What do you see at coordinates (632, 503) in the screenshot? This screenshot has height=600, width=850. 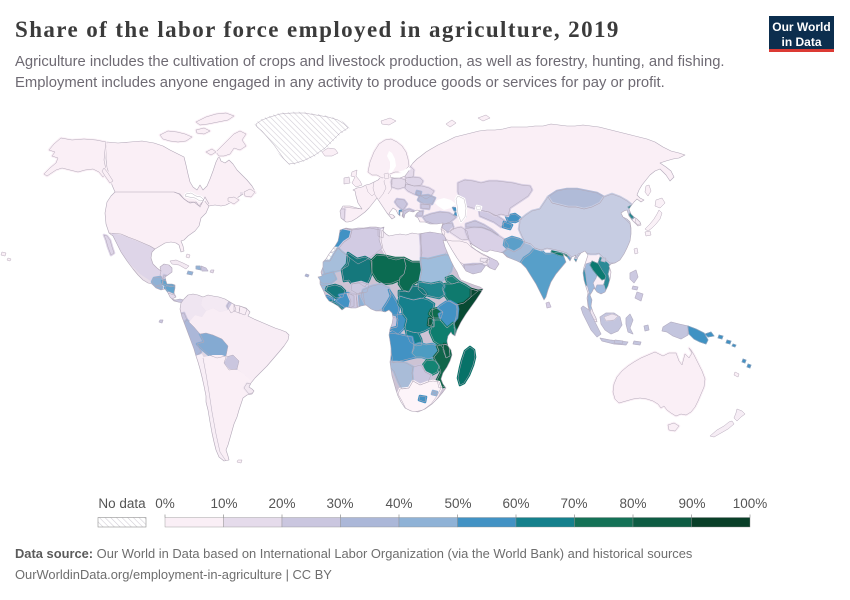 I see `svg-text: 80%` at bounding box center [632, 503].